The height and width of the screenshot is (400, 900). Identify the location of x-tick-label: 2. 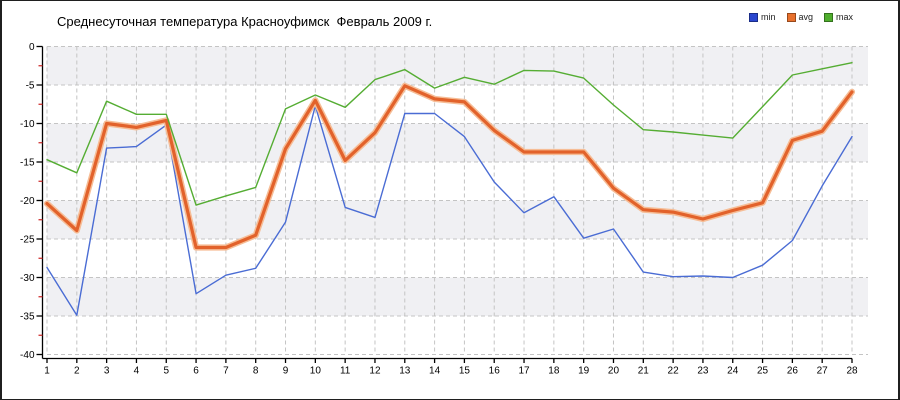
(77, 371).